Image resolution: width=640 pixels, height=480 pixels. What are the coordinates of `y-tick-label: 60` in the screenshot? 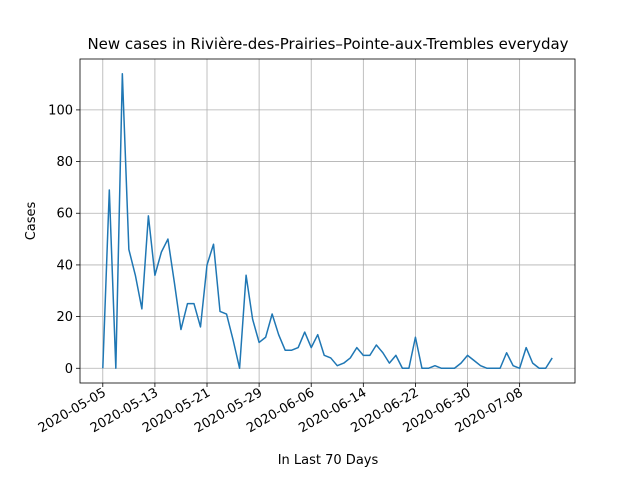 It's located at (64, 214).